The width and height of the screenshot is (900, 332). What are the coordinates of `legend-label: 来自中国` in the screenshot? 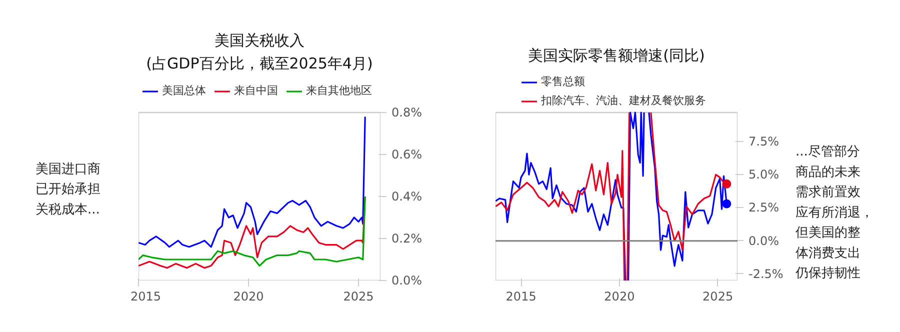 It's located at (256, 90).